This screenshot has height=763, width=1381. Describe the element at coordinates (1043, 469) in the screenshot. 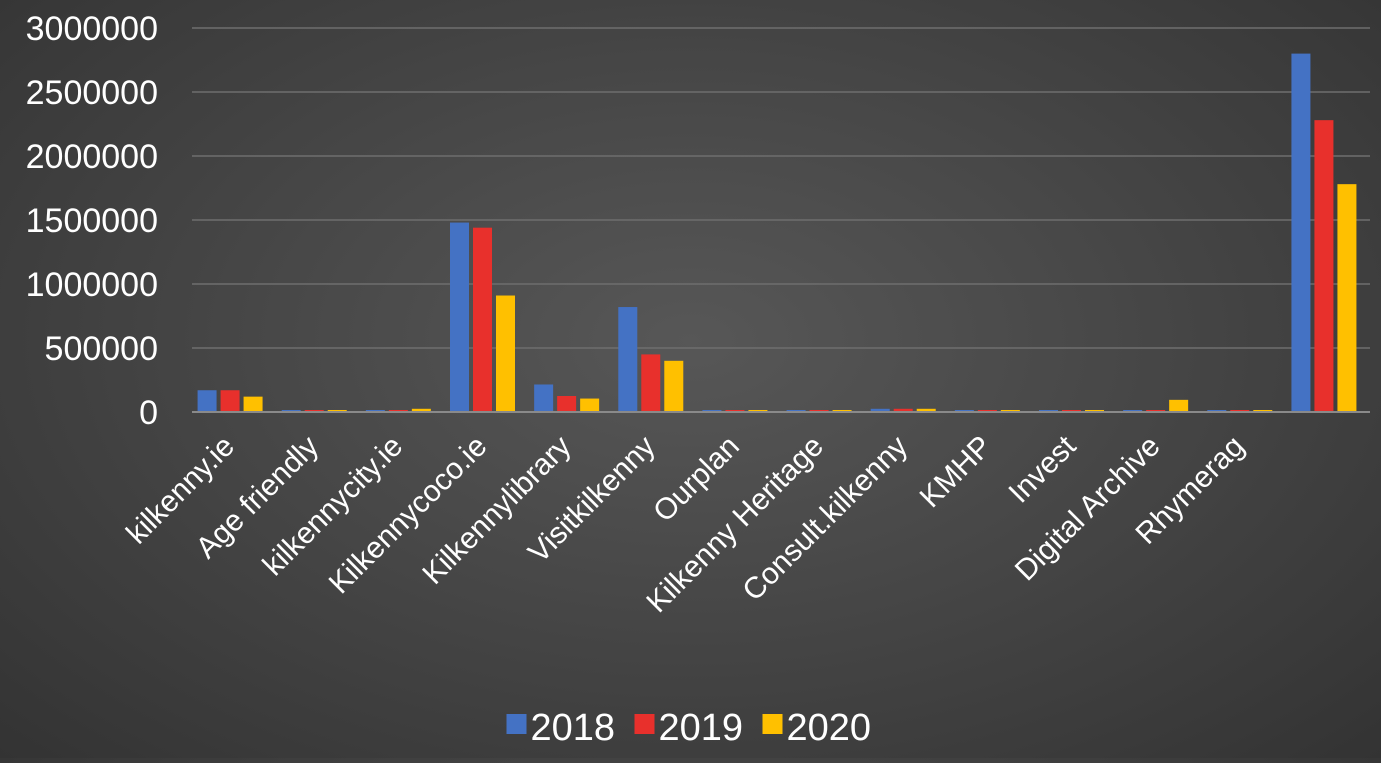

I see `x-tick-label: Invest` at that location.